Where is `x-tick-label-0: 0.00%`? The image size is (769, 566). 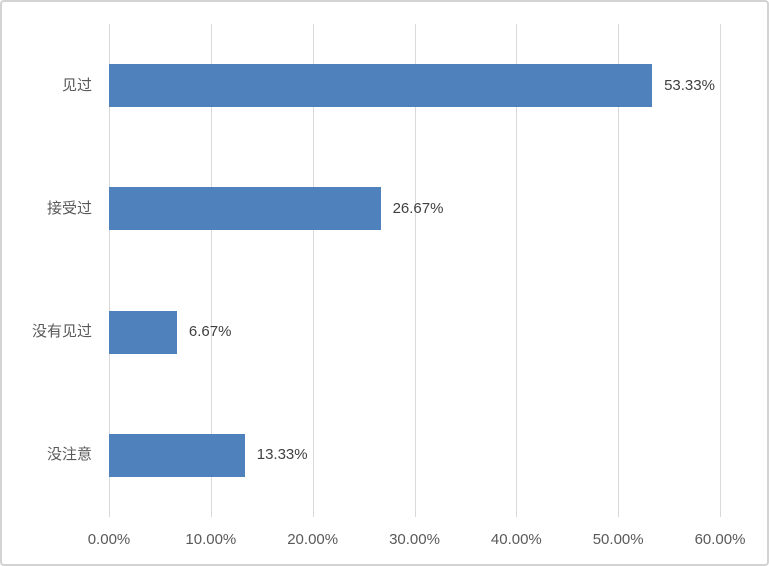 x-tick-label-0: 0.00% is located at coordinates (109, 539).